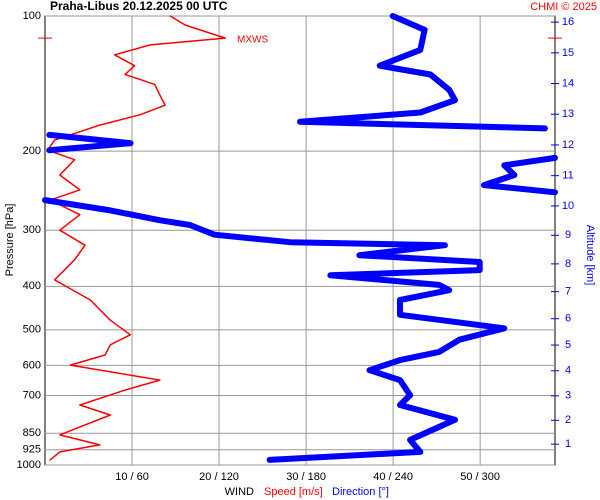 This screenshot has height=500, width=600. Describe the element at coordinates (568, 371) in the screenshot. I see `y2-tick-label: 4` at that location.